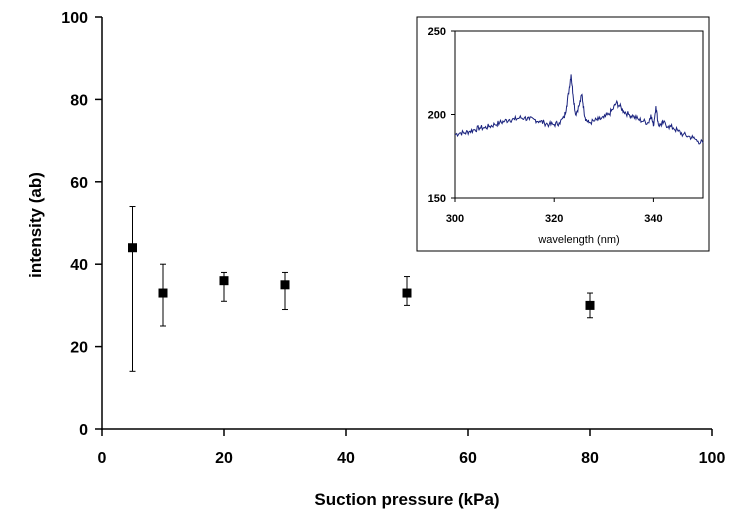 Image resolution: width=751 pixels, height=520 pixels. I want to click on y-tick-label: 80, so click(79, 100).